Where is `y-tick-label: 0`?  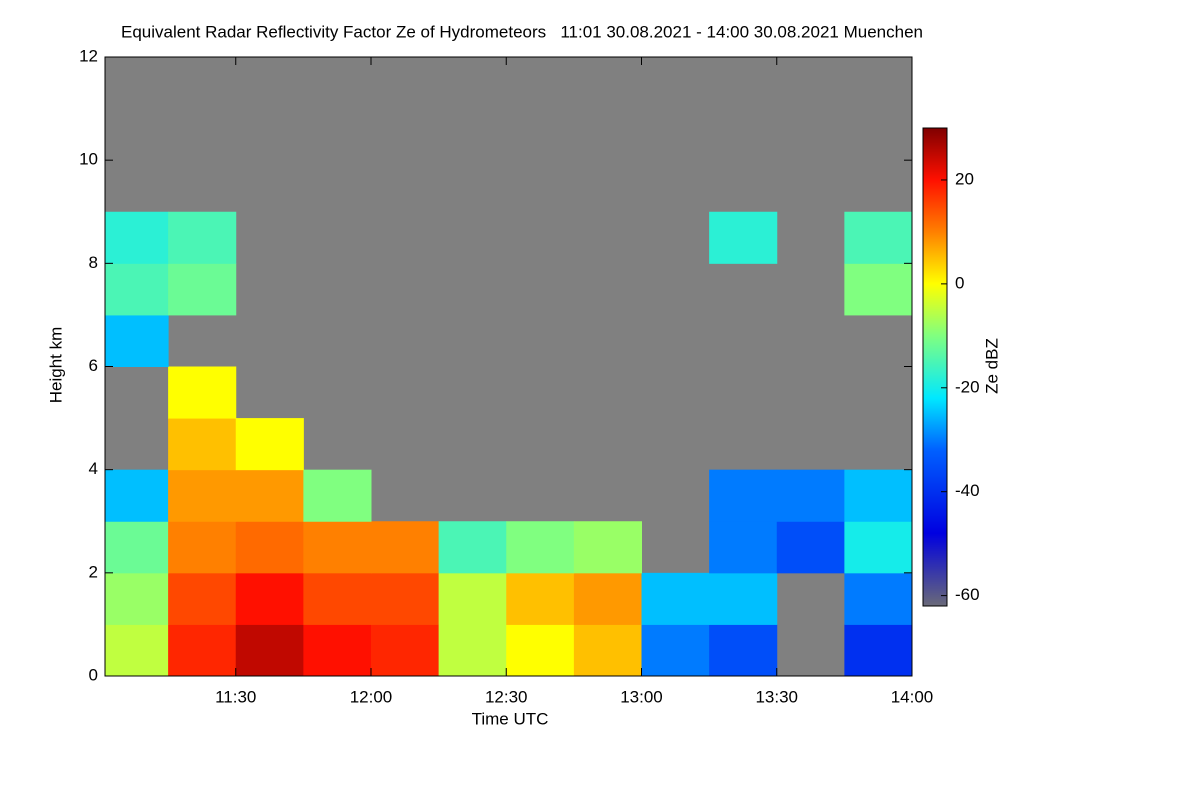 y-tick-label: 0 is located at coordinates (93, 674).